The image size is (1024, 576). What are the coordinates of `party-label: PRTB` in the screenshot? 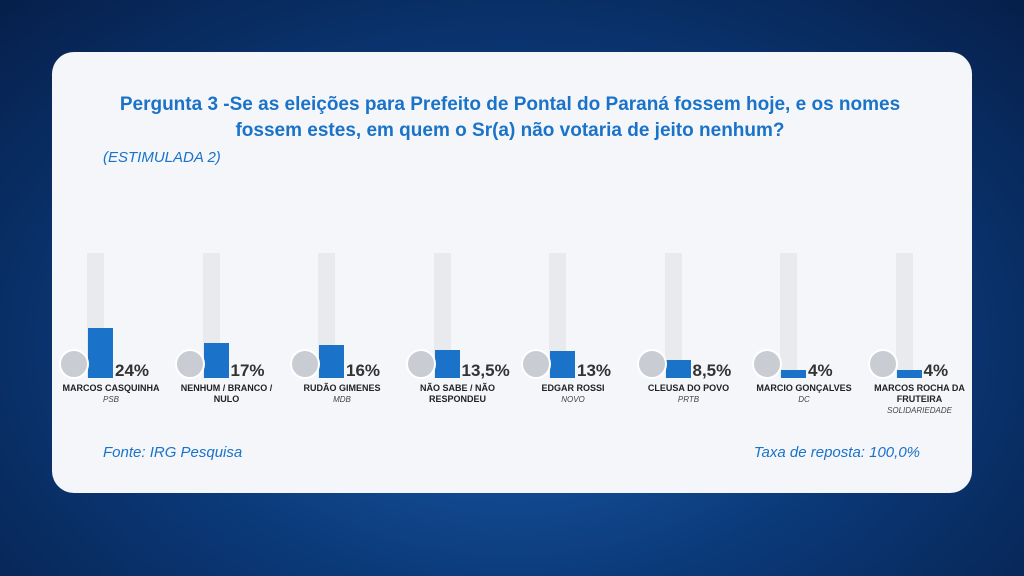 It's located at (688, 399).